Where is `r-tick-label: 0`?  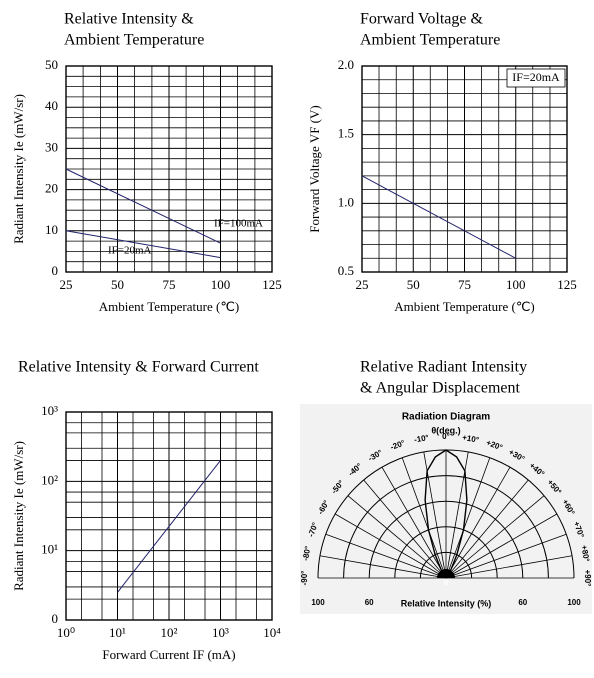
r-tick-label: 0 is located at coordinates (446, 582).